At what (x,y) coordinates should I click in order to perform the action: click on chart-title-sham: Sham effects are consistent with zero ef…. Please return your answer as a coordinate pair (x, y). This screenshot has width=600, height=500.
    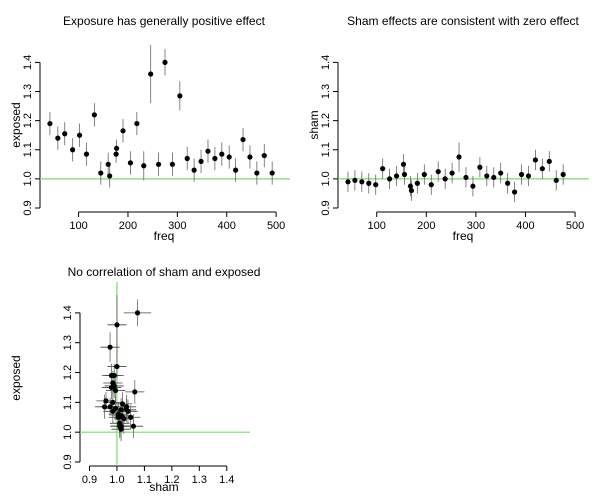
    Looking at the image, I should click on (463, 21).